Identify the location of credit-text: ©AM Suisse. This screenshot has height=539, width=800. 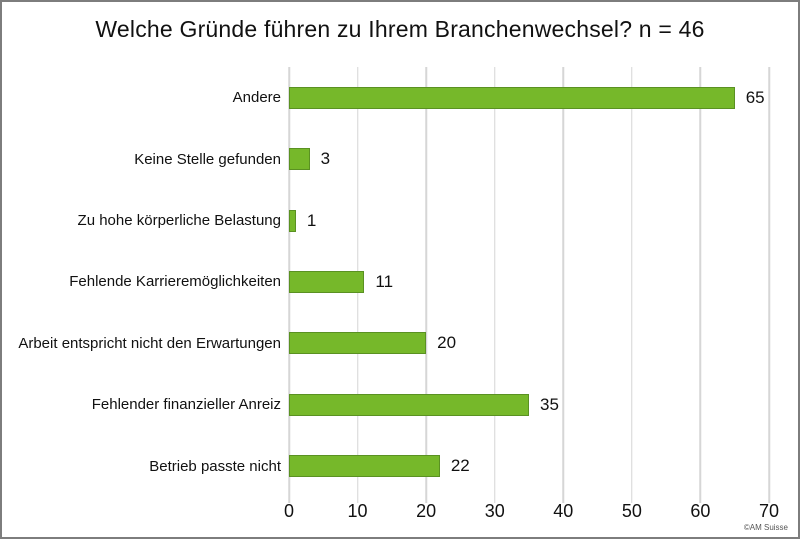
(765, 527).